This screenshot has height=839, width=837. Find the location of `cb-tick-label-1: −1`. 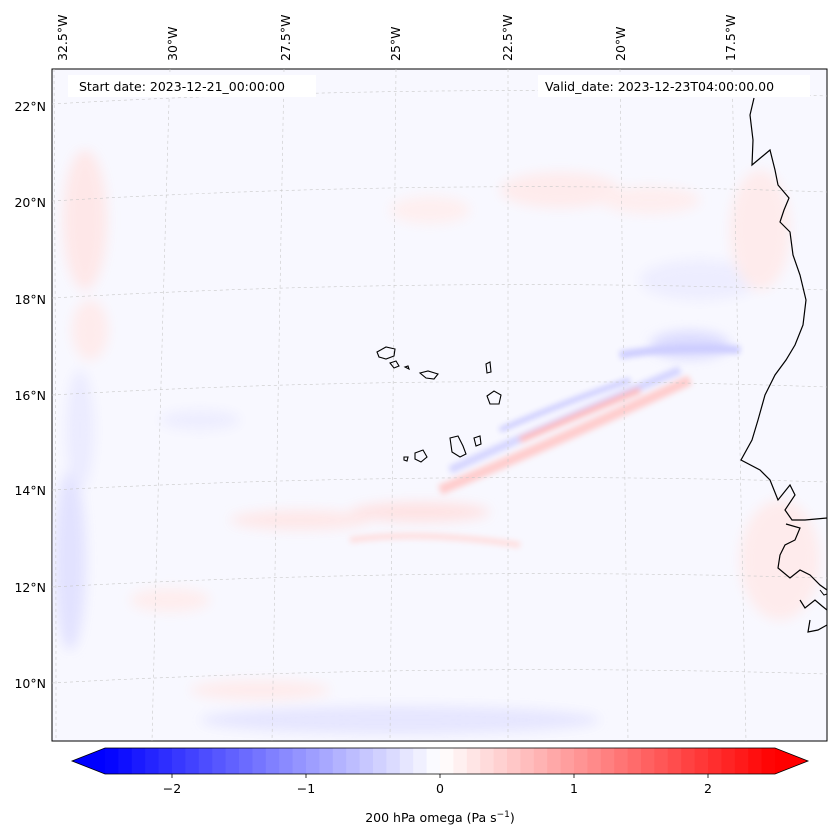

cb-tick-label-1: −1 is located at coordinates (306, 788).